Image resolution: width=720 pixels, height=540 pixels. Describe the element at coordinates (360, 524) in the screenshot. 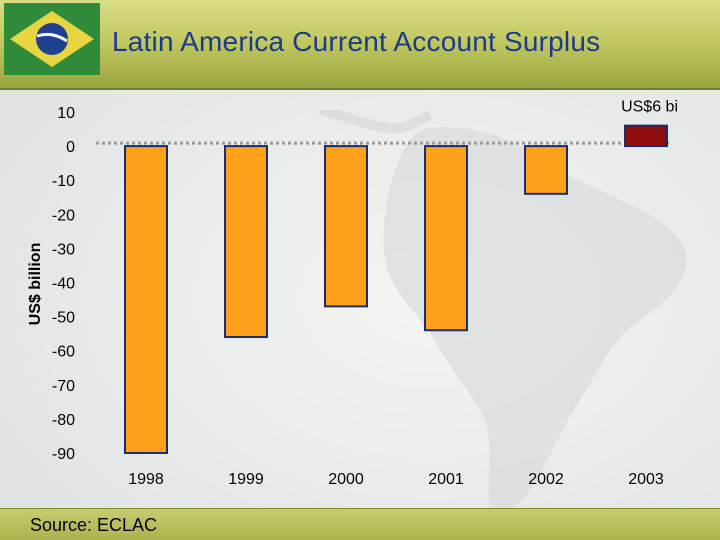

I see `footer-band: Source: ECLAC` at that location.